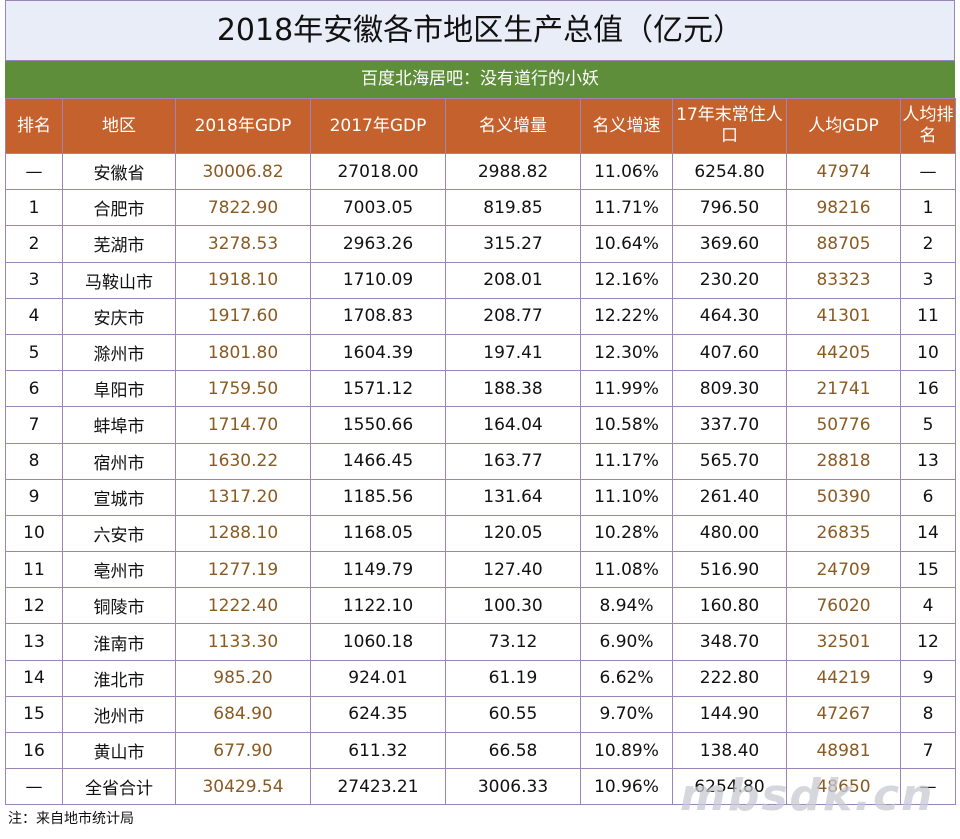  I want to click on cell: 12, so click(928, 642).